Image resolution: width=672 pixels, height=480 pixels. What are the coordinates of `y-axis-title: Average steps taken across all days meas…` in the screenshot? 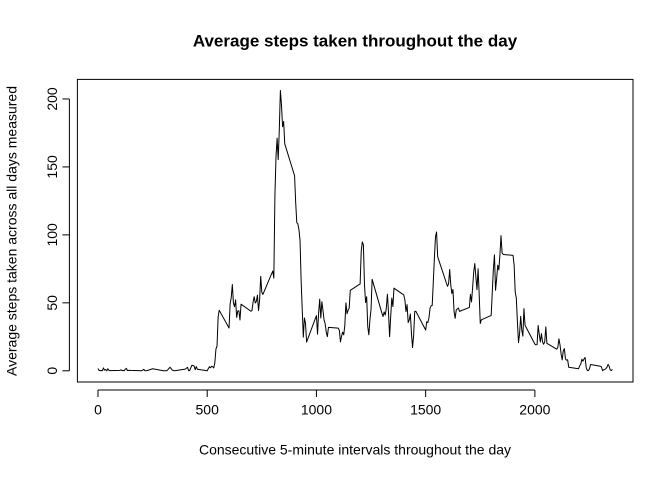 It's located at (12, 231).